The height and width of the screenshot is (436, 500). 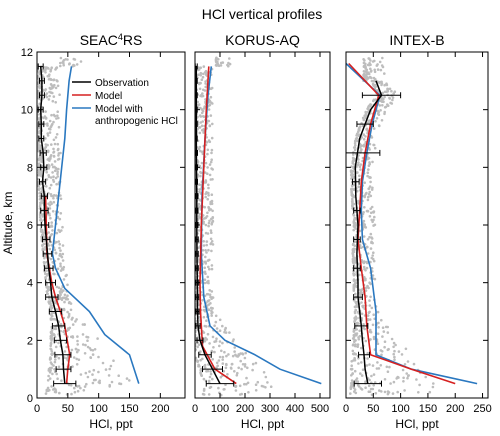 What do you see at coordinates (111, 40) in the screenshot?
I see `panel-title: SEAC4RS` at bounding box center [111, 40].